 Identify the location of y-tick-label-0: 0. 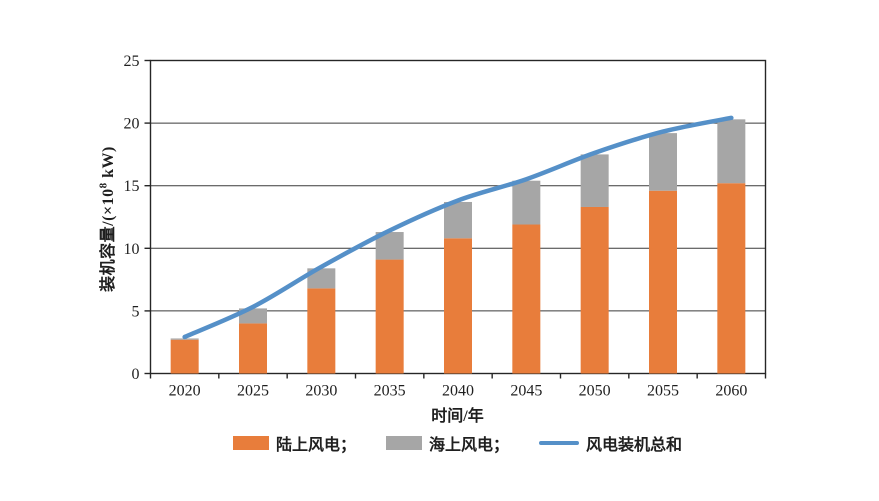
(136, 374).